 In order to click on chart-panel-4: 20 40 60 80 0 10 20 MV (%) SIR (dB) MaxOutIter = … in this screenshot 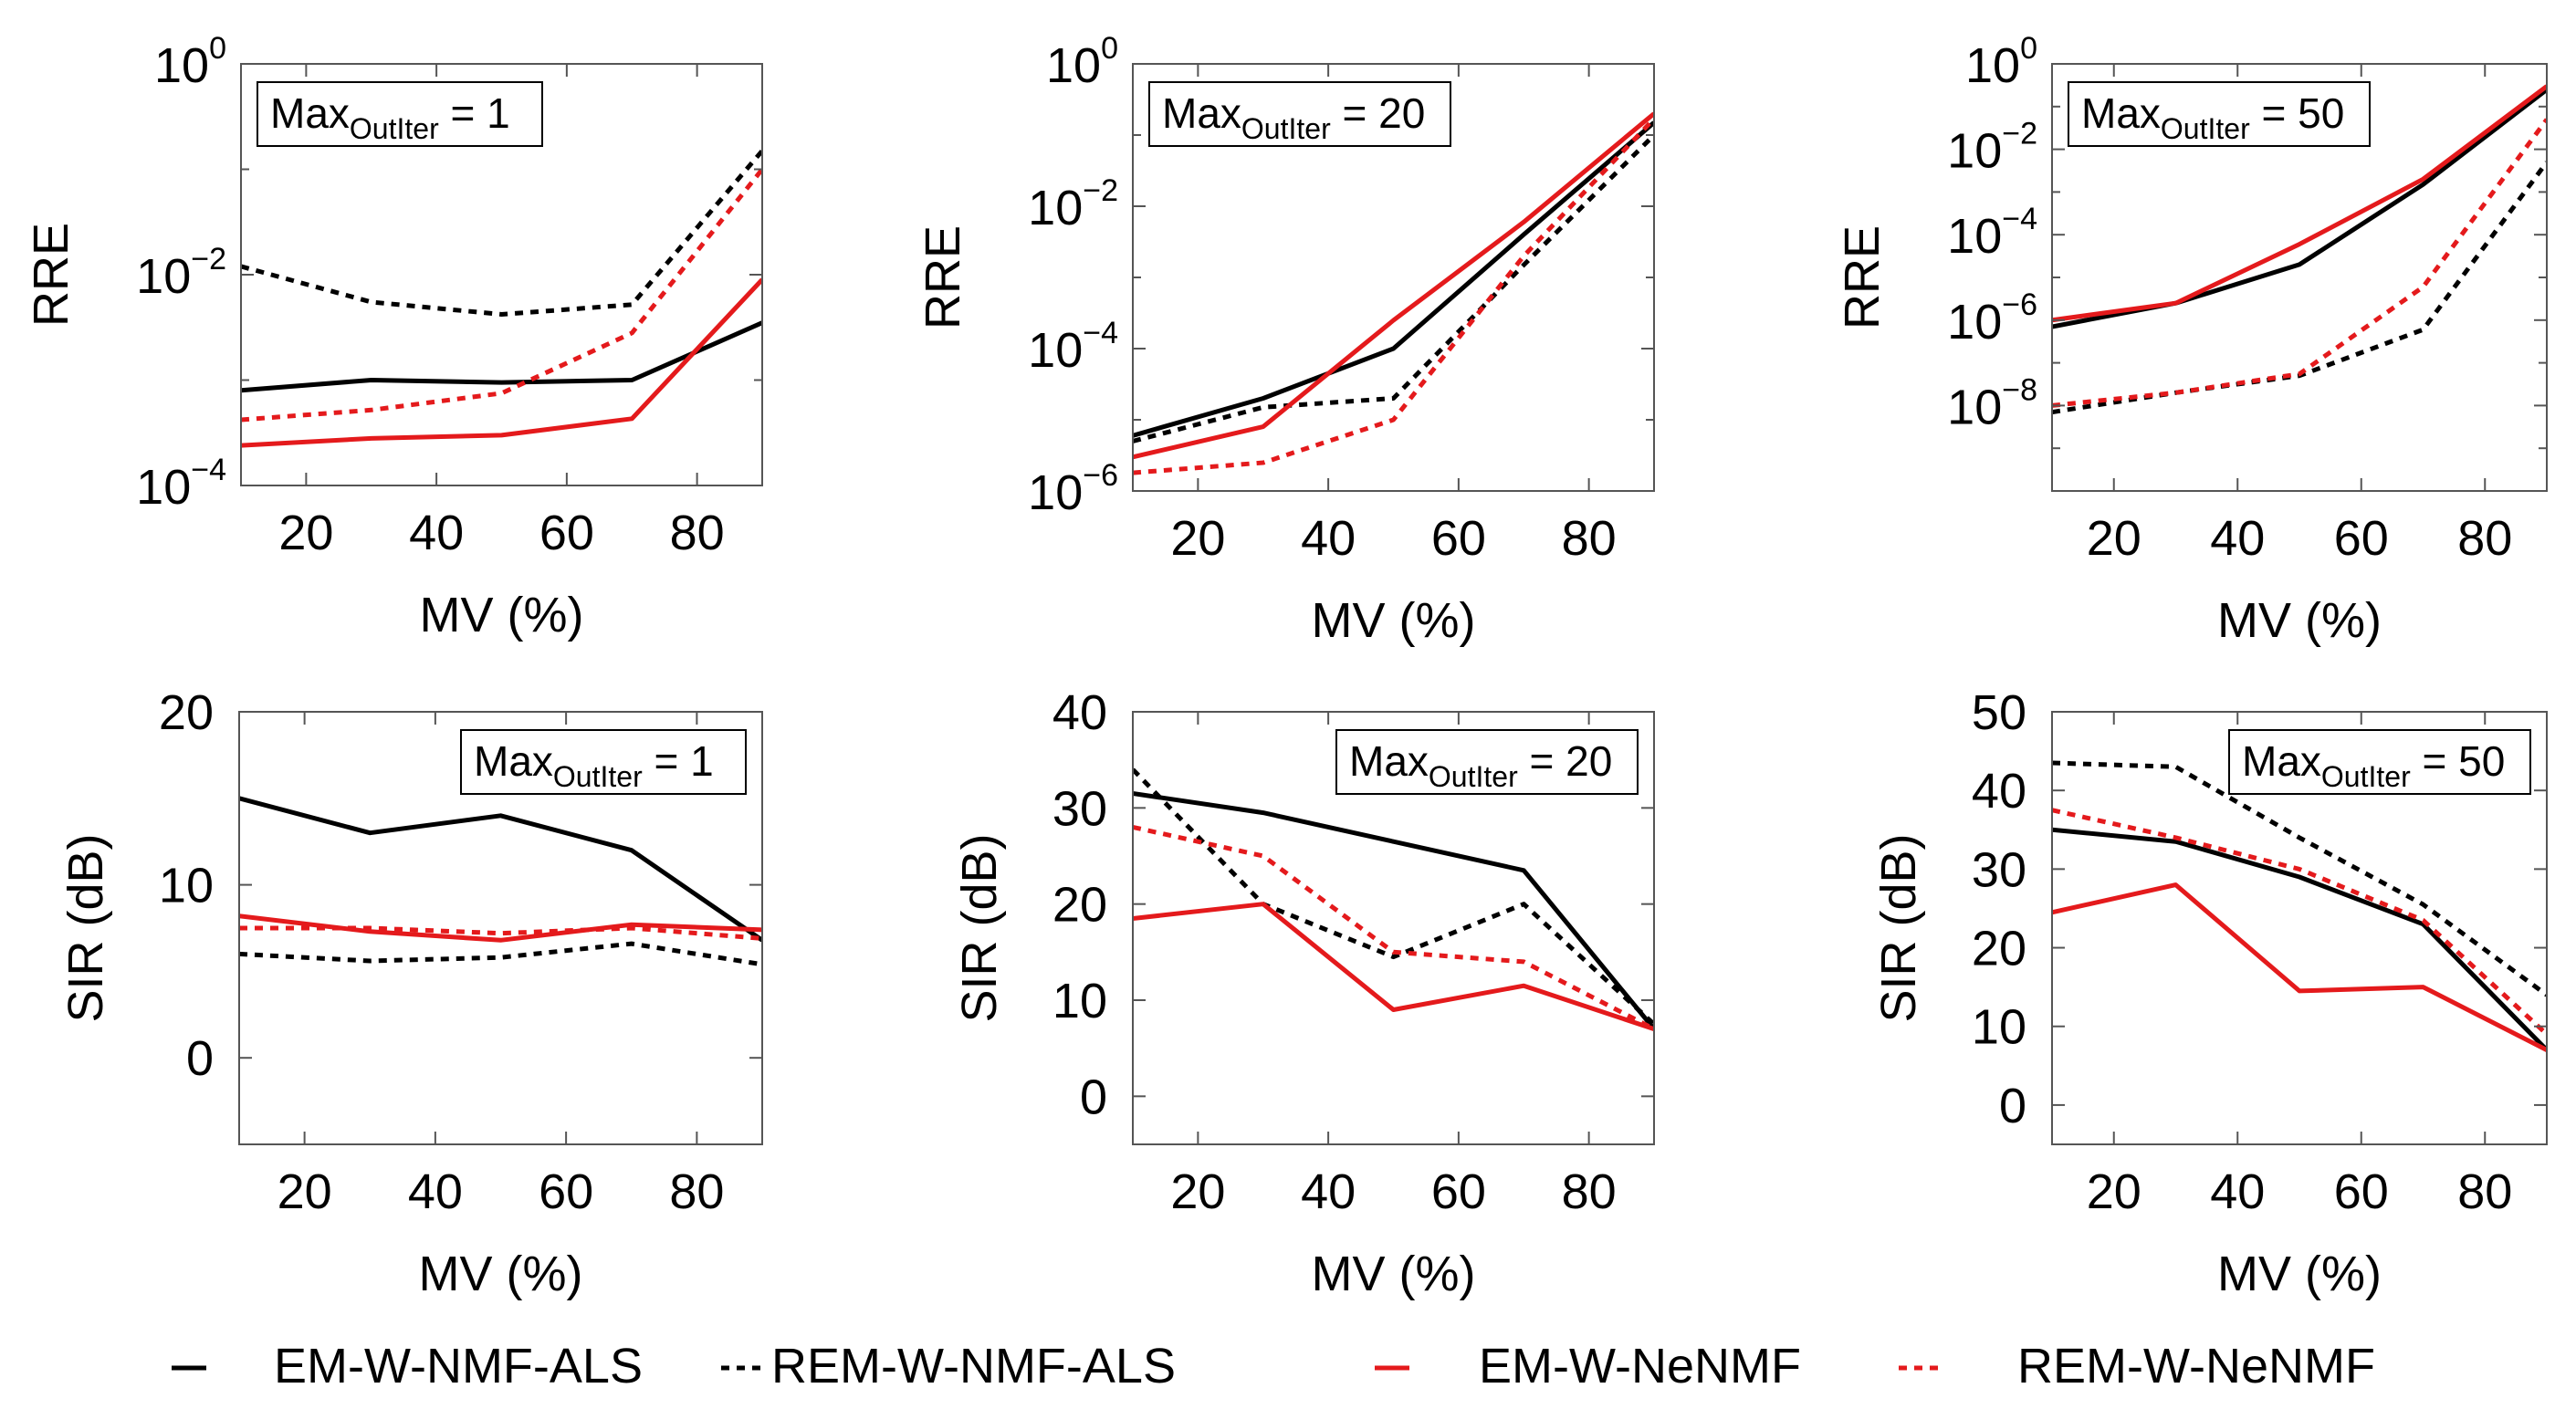, I will do `click(411, 993)`.